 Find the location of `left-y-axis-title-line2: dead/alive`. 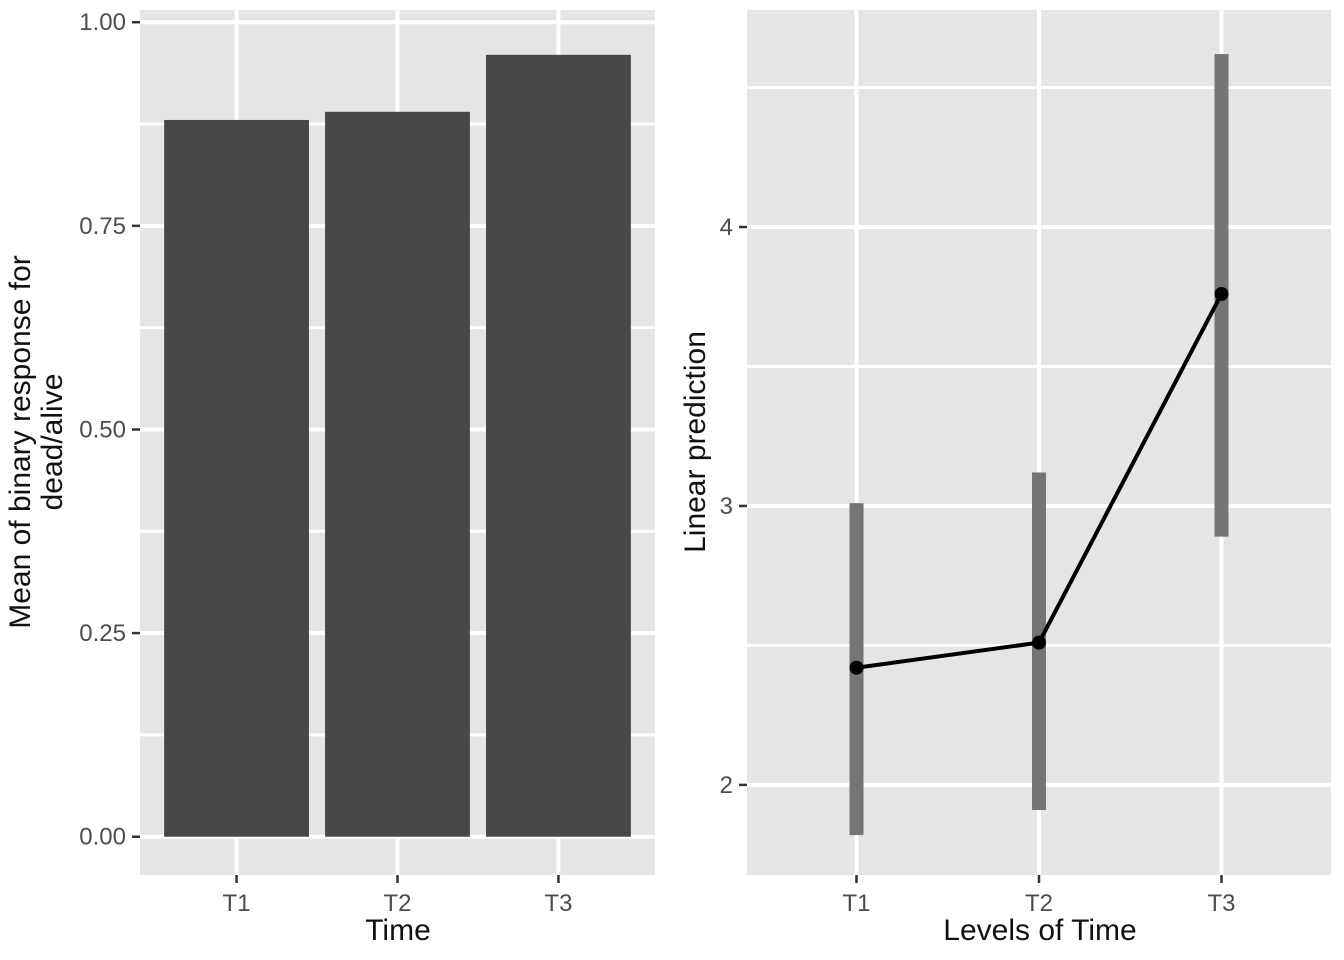

left-y-axis-title-line2: dead/alive is located at coordinates (52, 442).